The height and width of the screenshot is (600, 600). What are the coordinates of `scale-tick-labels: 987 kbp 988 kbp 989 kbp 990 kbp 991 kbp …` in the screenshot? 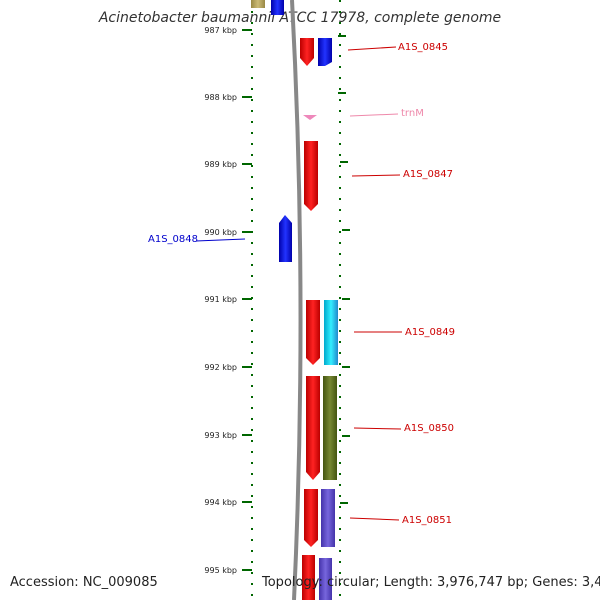 It's located at (220, 300).